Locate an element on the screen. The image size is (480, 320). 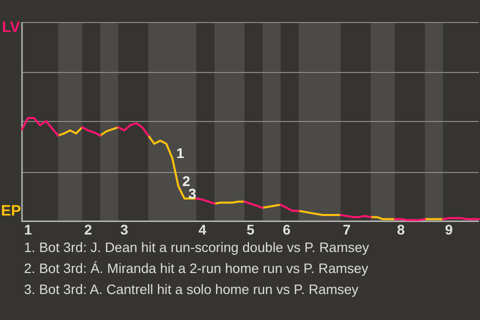
text: EP is located at coordinates (11, 211).